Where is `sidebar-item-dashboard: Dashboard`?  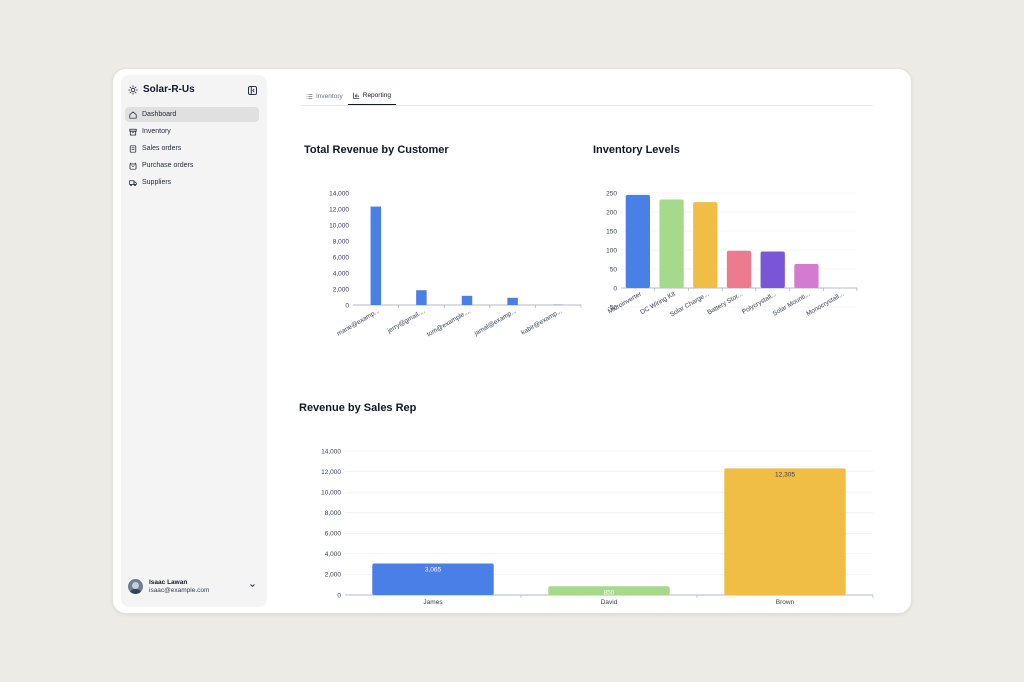 sidebar-item-dashboard: Dashboard is located at coordinates (192, 114).